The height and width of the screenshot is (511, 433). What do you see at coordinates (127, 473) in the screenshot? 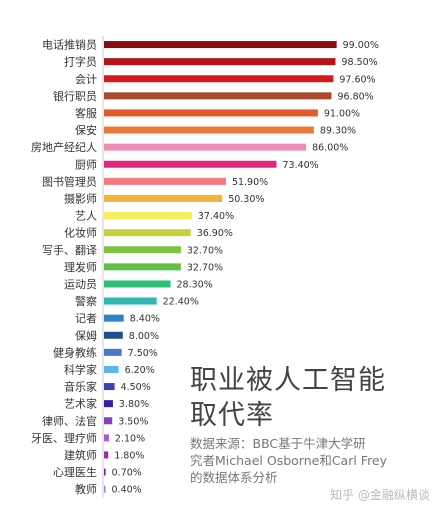
I see `data-label: 0.70%` at bounding box center [127, 473].